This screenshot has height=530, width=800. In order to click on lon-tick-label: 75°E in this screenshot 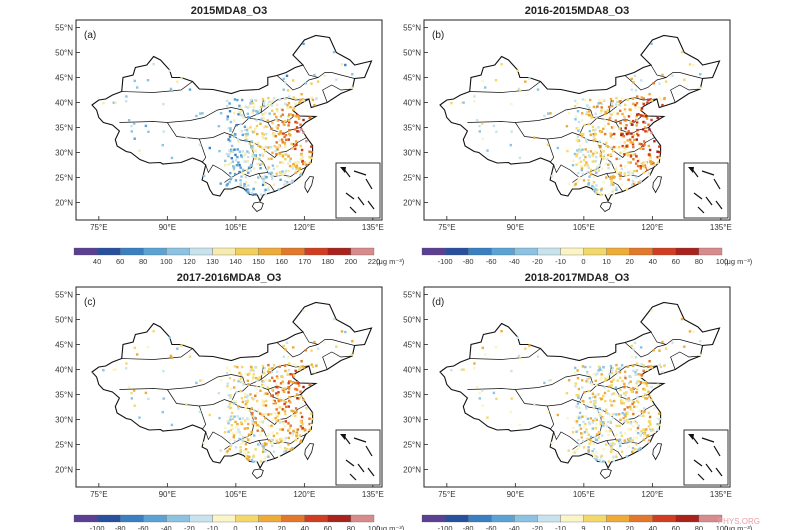, I will do `click(98, 227)`.